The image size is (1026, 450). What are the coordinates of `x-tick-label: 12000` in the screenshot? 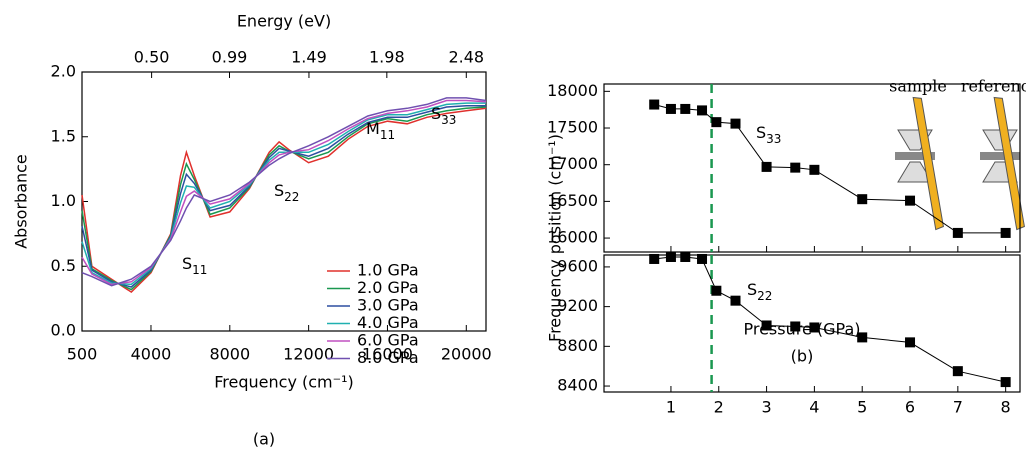 It's located at (308, 354).